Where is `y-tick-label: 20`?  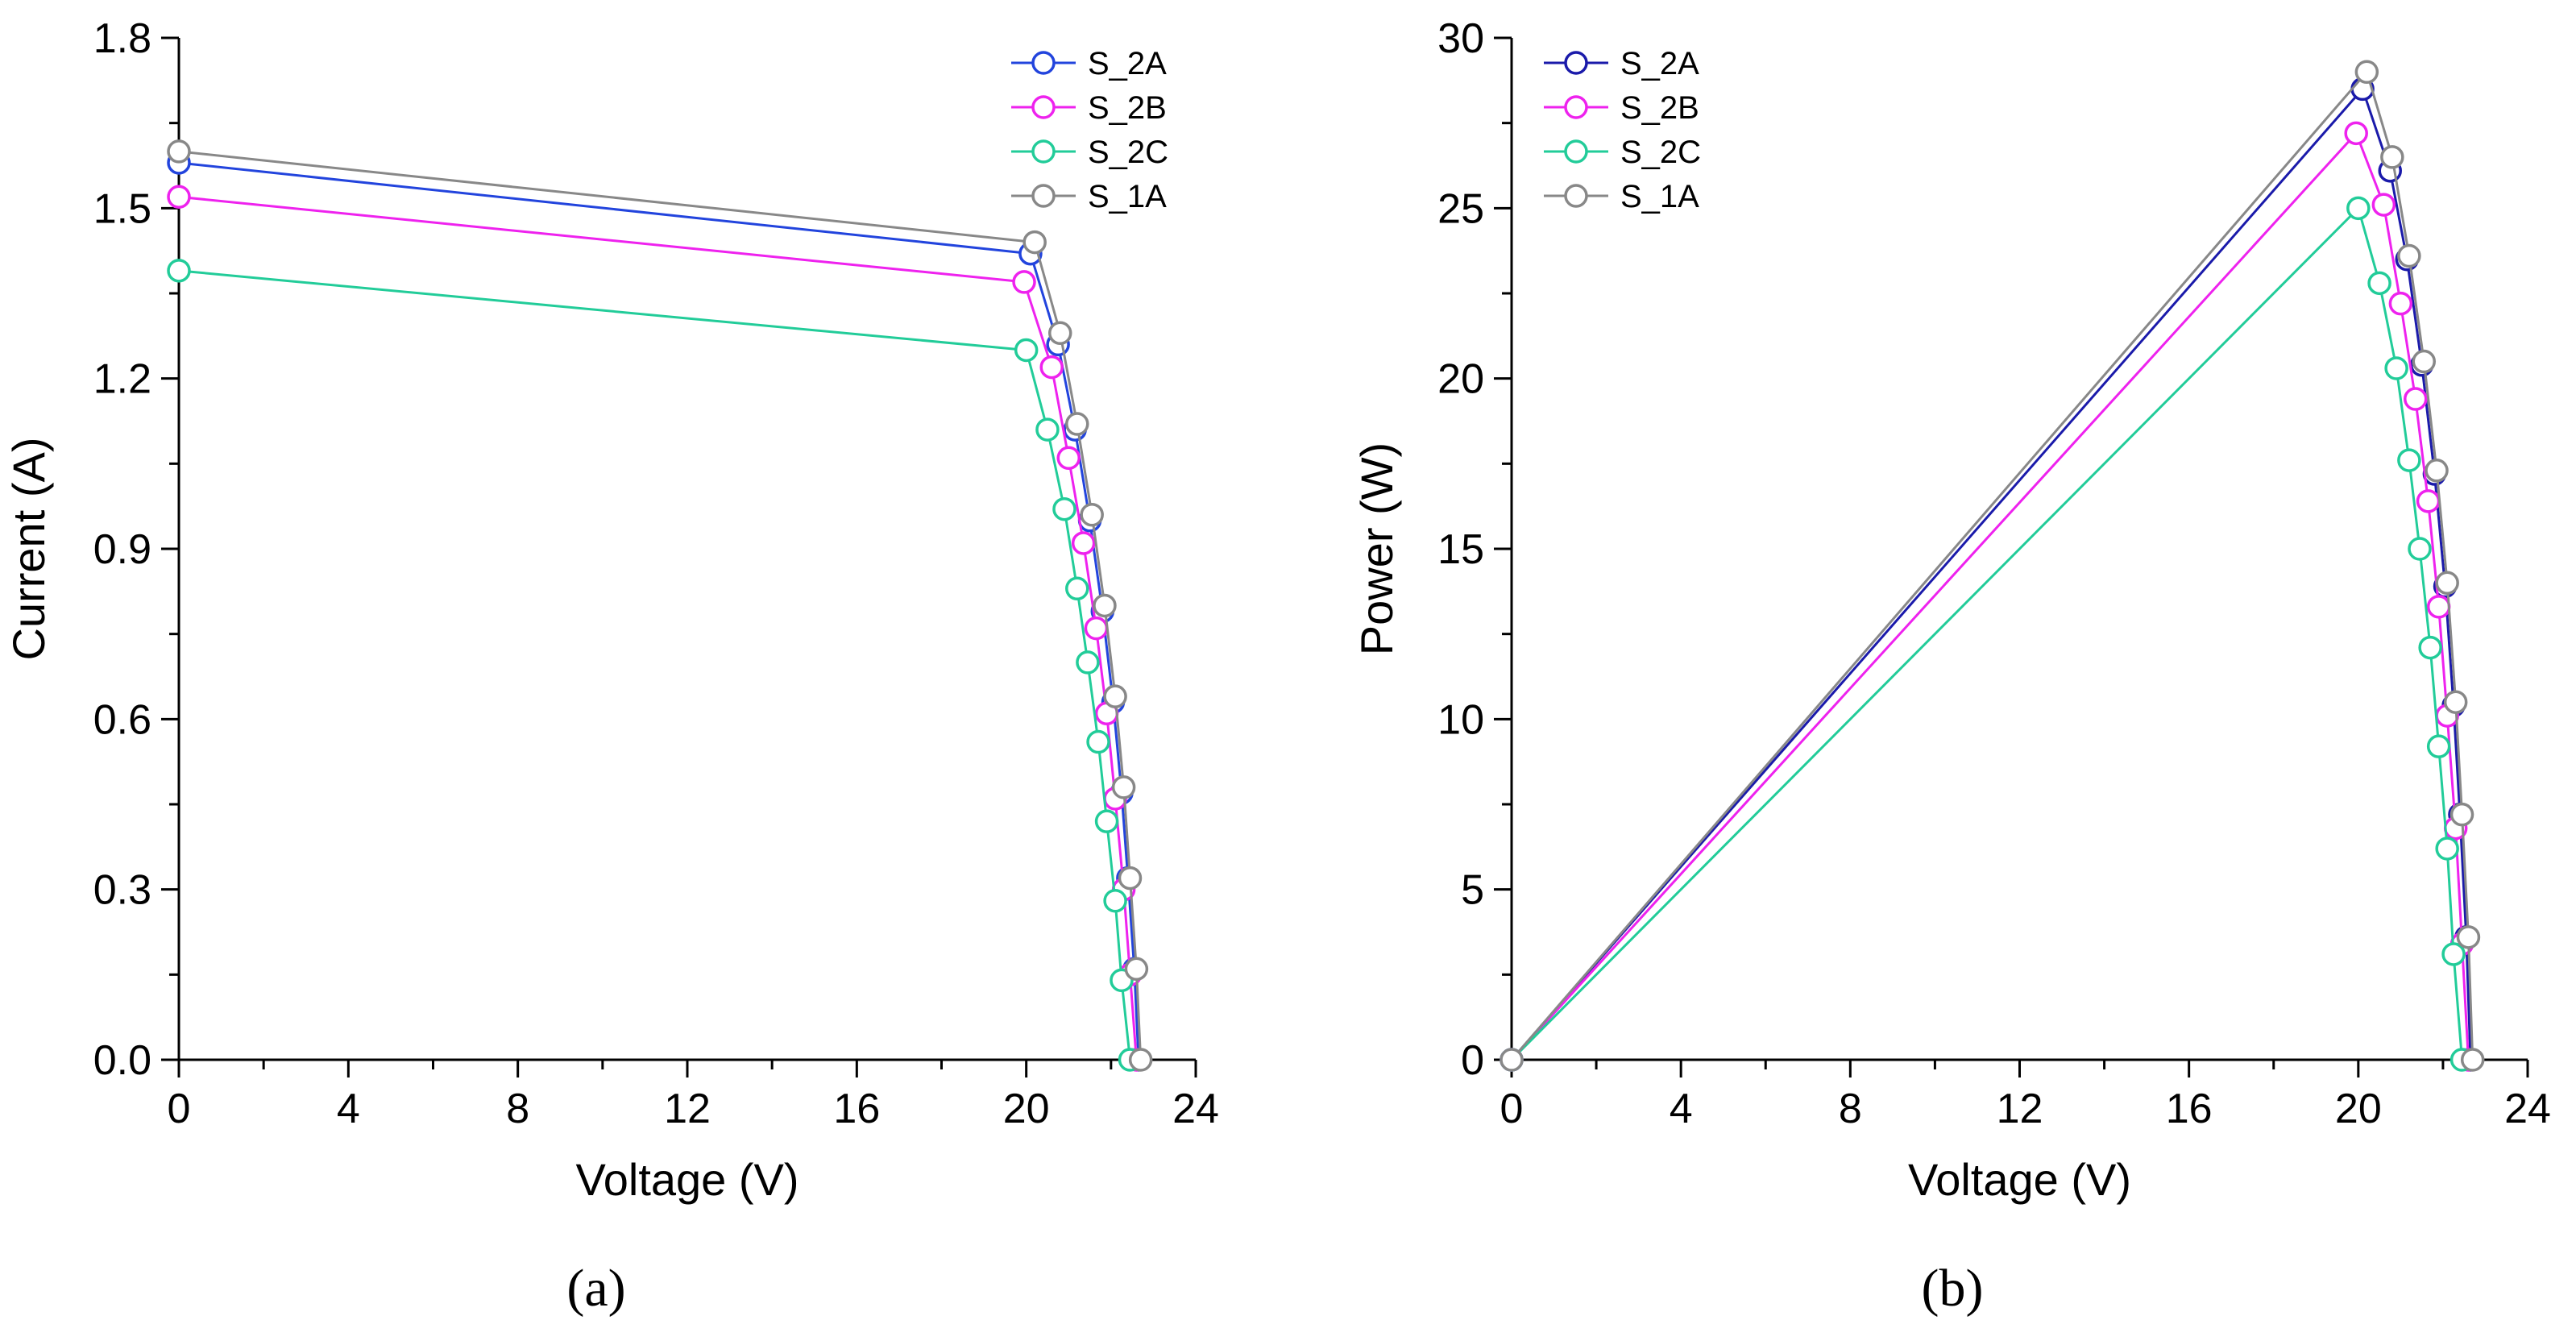
y-tick-label: 20 is located at coordinates (1460, 379).